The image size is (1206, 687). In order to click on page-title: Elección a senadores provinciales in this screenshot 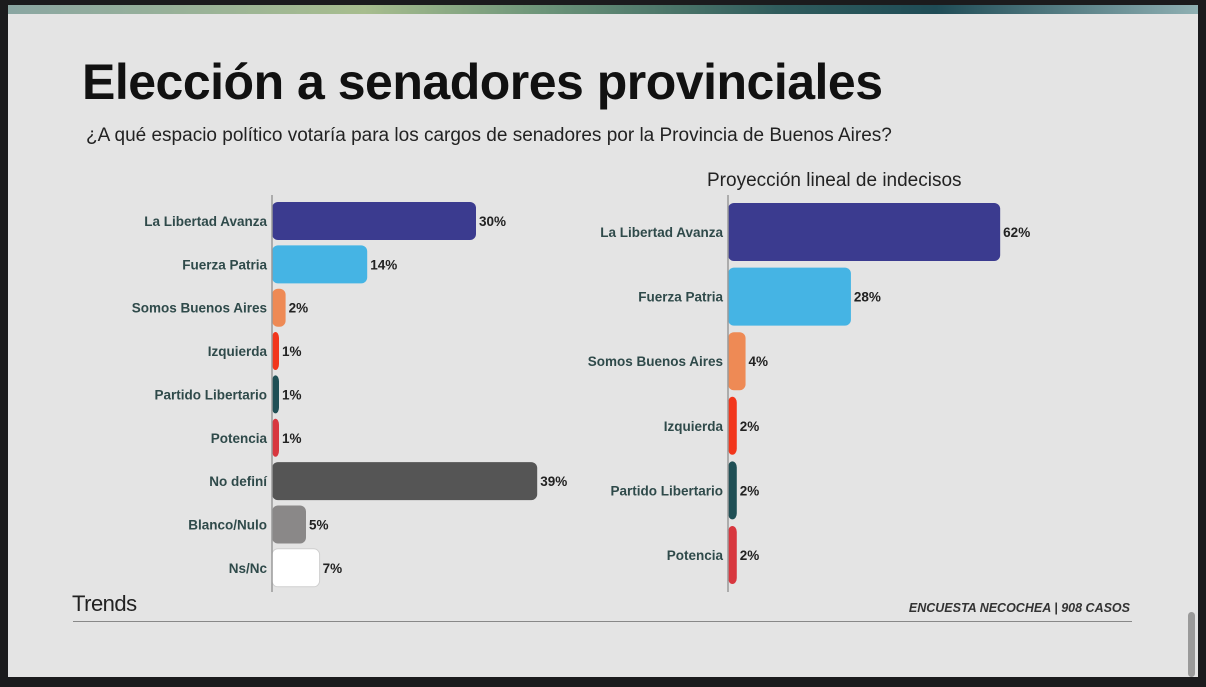, I will do `click(482, 82)`.